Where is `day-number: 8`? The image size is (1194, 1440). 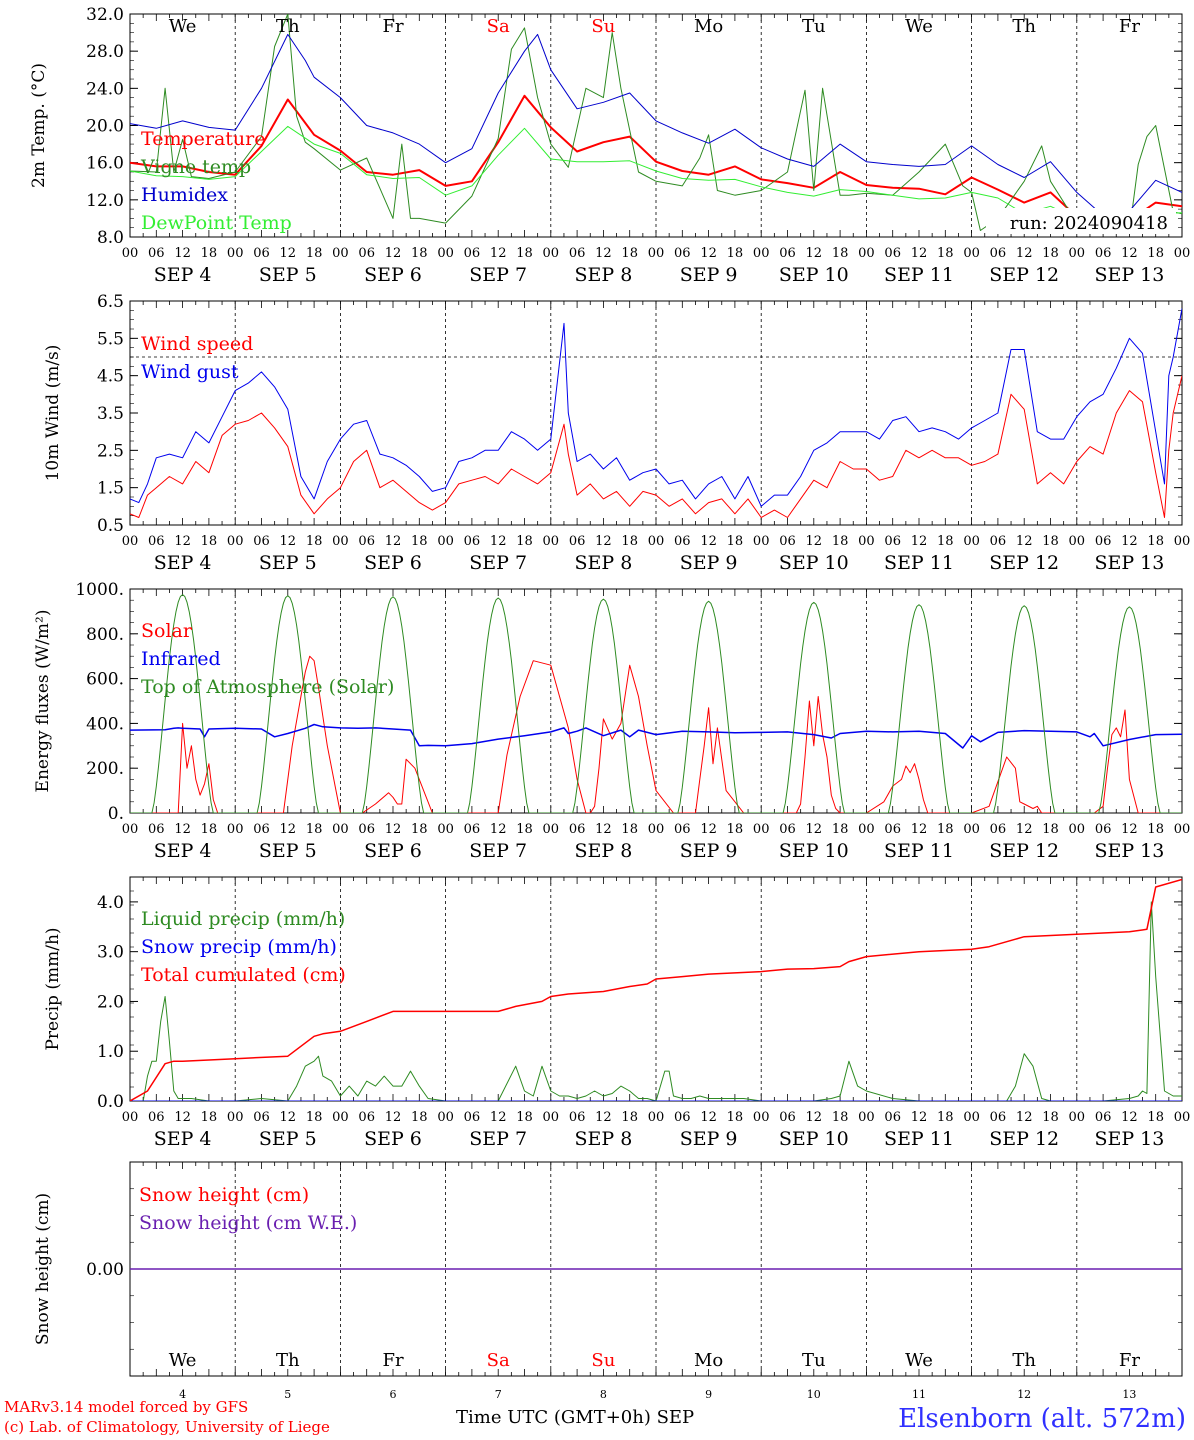 day-number: 8 is located at coordinates (603, 1394).